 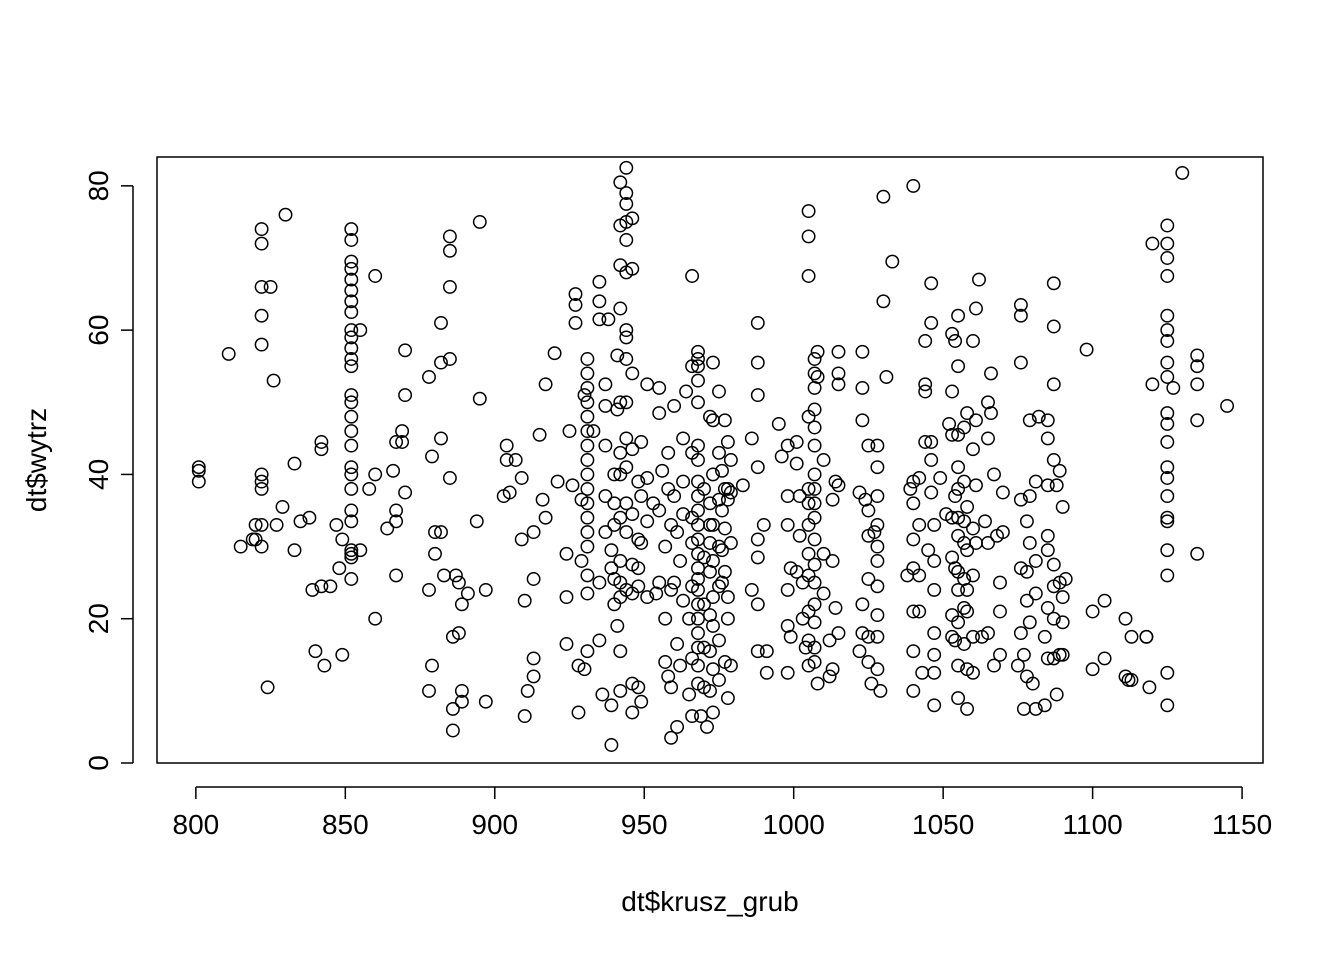 What do you see at coordinates (794, 824) in the screenshot?
I see `x-tick-label: 1000` at bounding box center [794, 824].